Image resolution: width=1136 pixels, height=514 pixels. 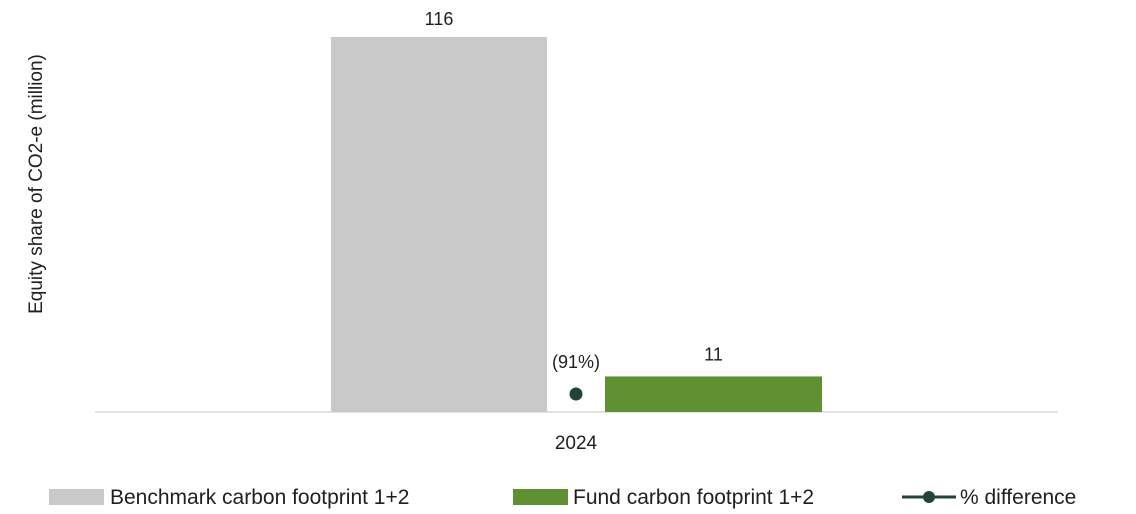 I want to click on bar-fund-2024, so click(x=713, y=394).